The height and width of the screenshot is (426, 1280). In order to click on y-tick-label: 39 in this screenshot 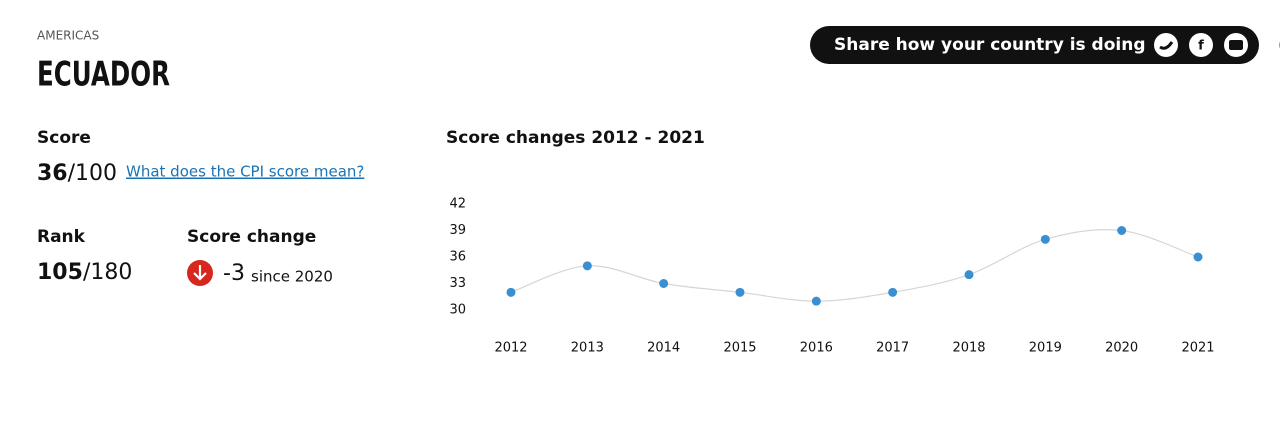, I will do `click(457, 230)`.